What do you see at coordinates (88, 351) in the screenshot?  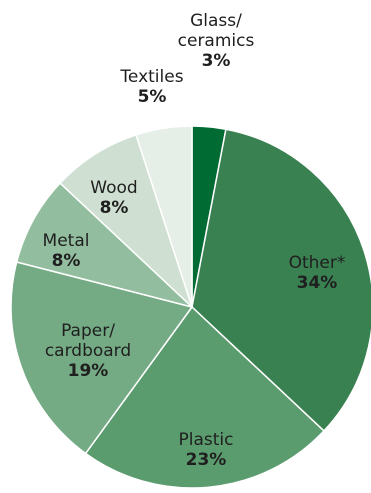 I see `slice-name: cardboard` at bounding box center [88, 351].